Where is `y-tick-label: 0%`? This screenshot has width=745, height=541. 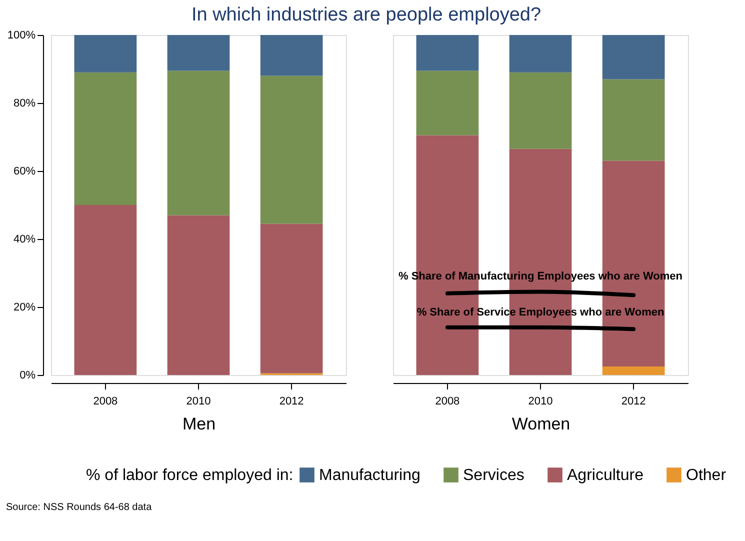
y-tick-label: 0% is located at coordinates (28, 376).